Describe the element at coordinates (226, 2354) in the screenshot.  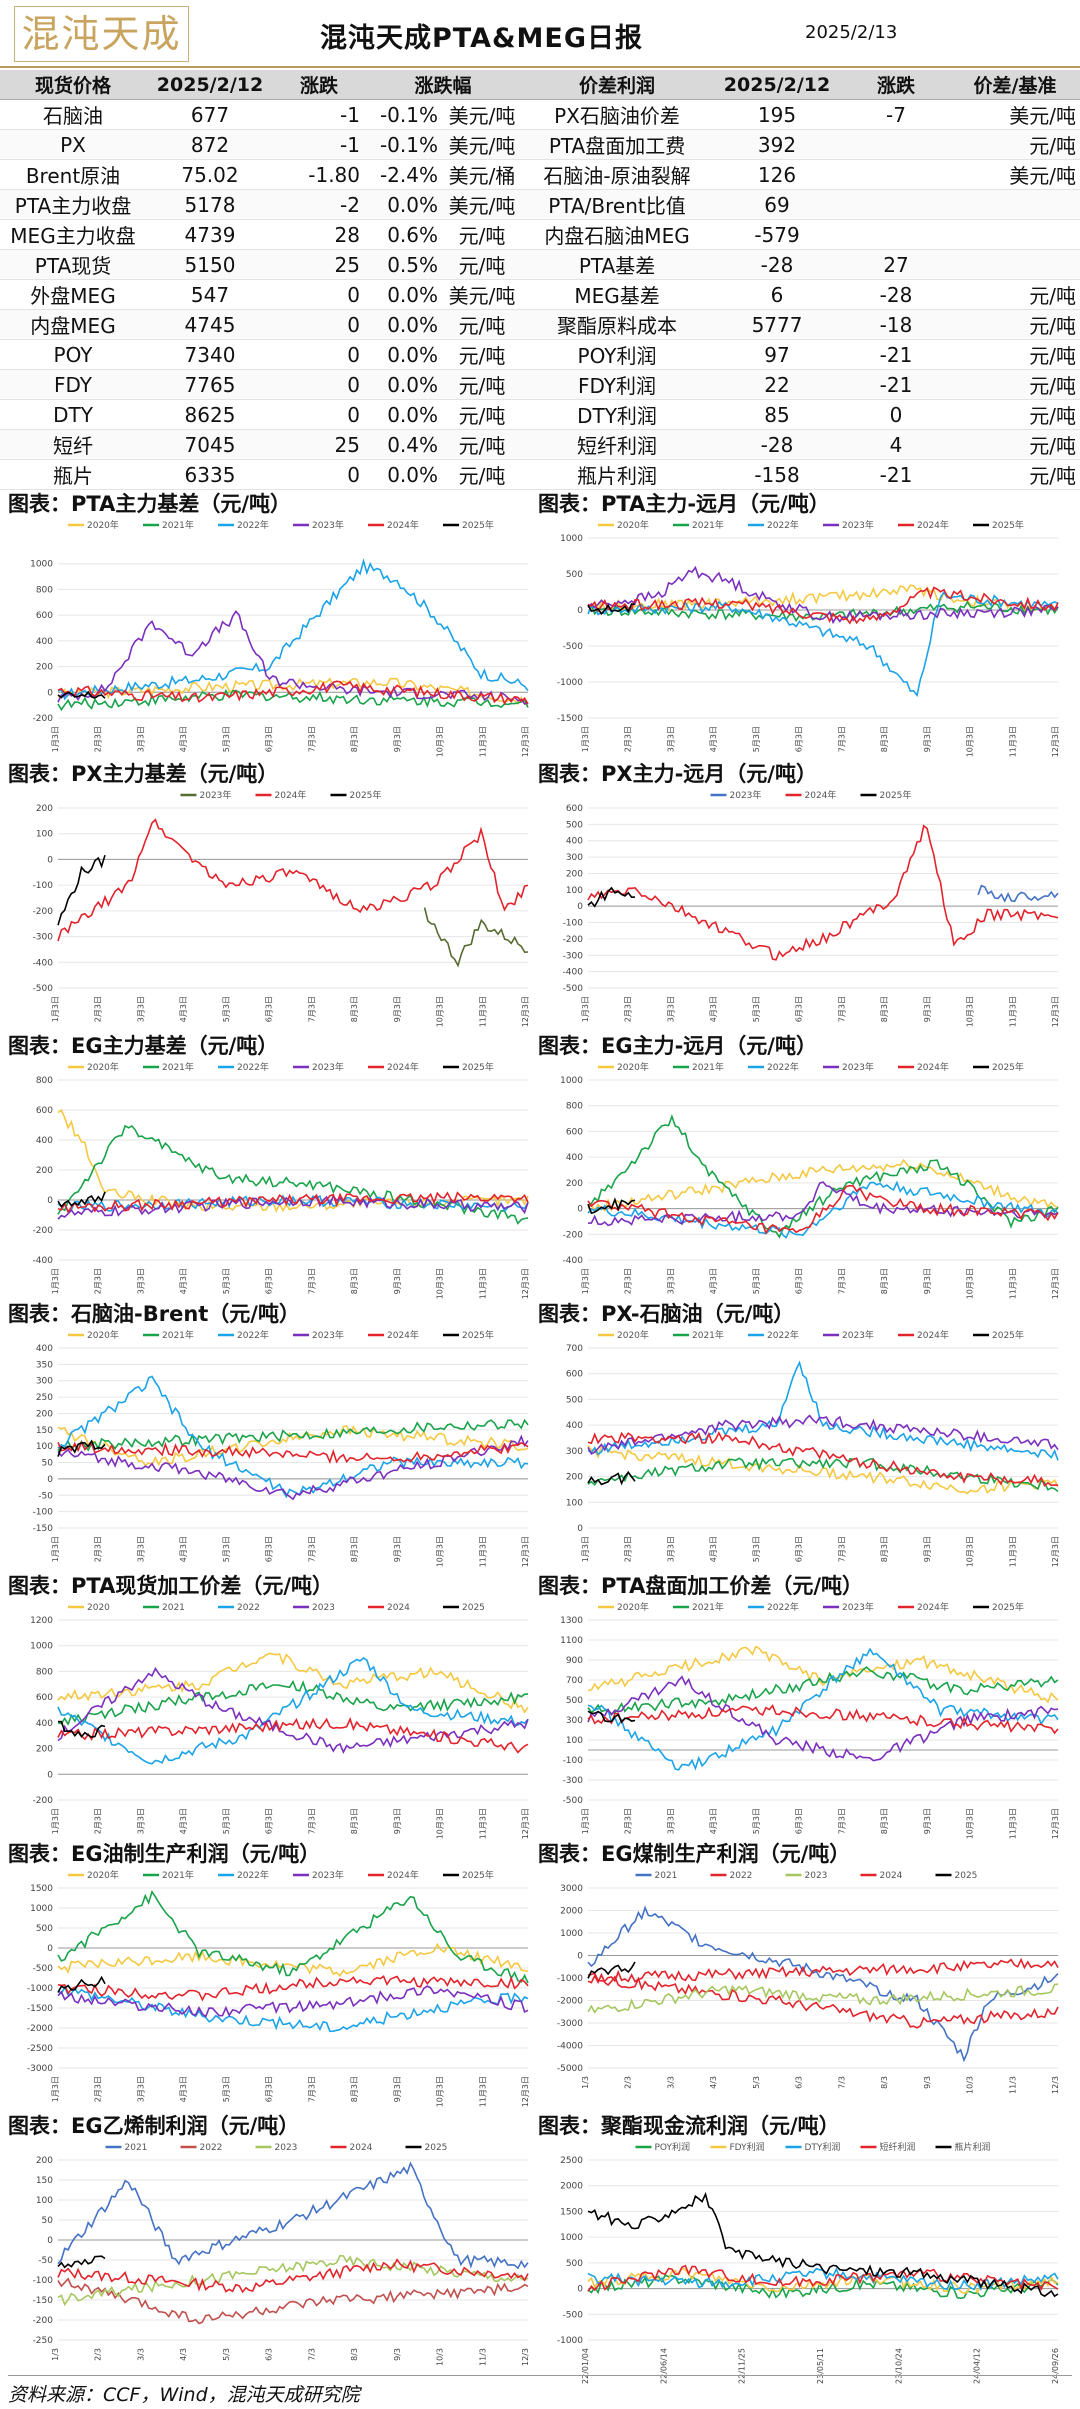
I see `x-tick-label: 5/3` at that location.